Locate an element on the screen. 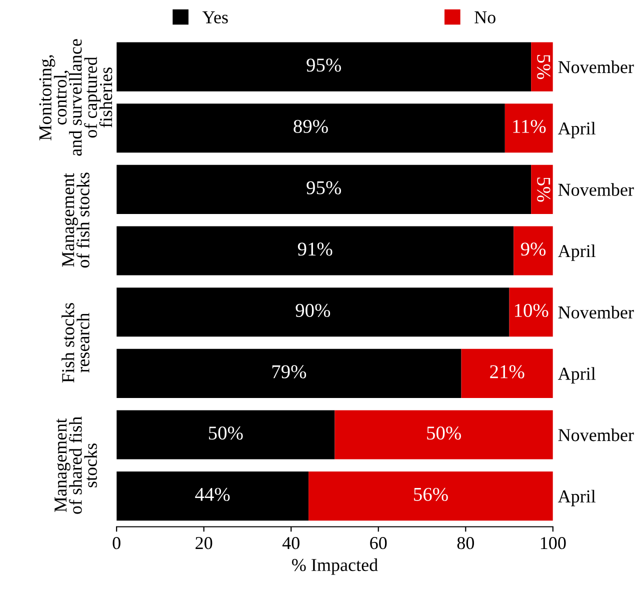 Image resolution: width=637 pixels, height=602 pixels. legend-label: No is located at coordinates (485, 17).